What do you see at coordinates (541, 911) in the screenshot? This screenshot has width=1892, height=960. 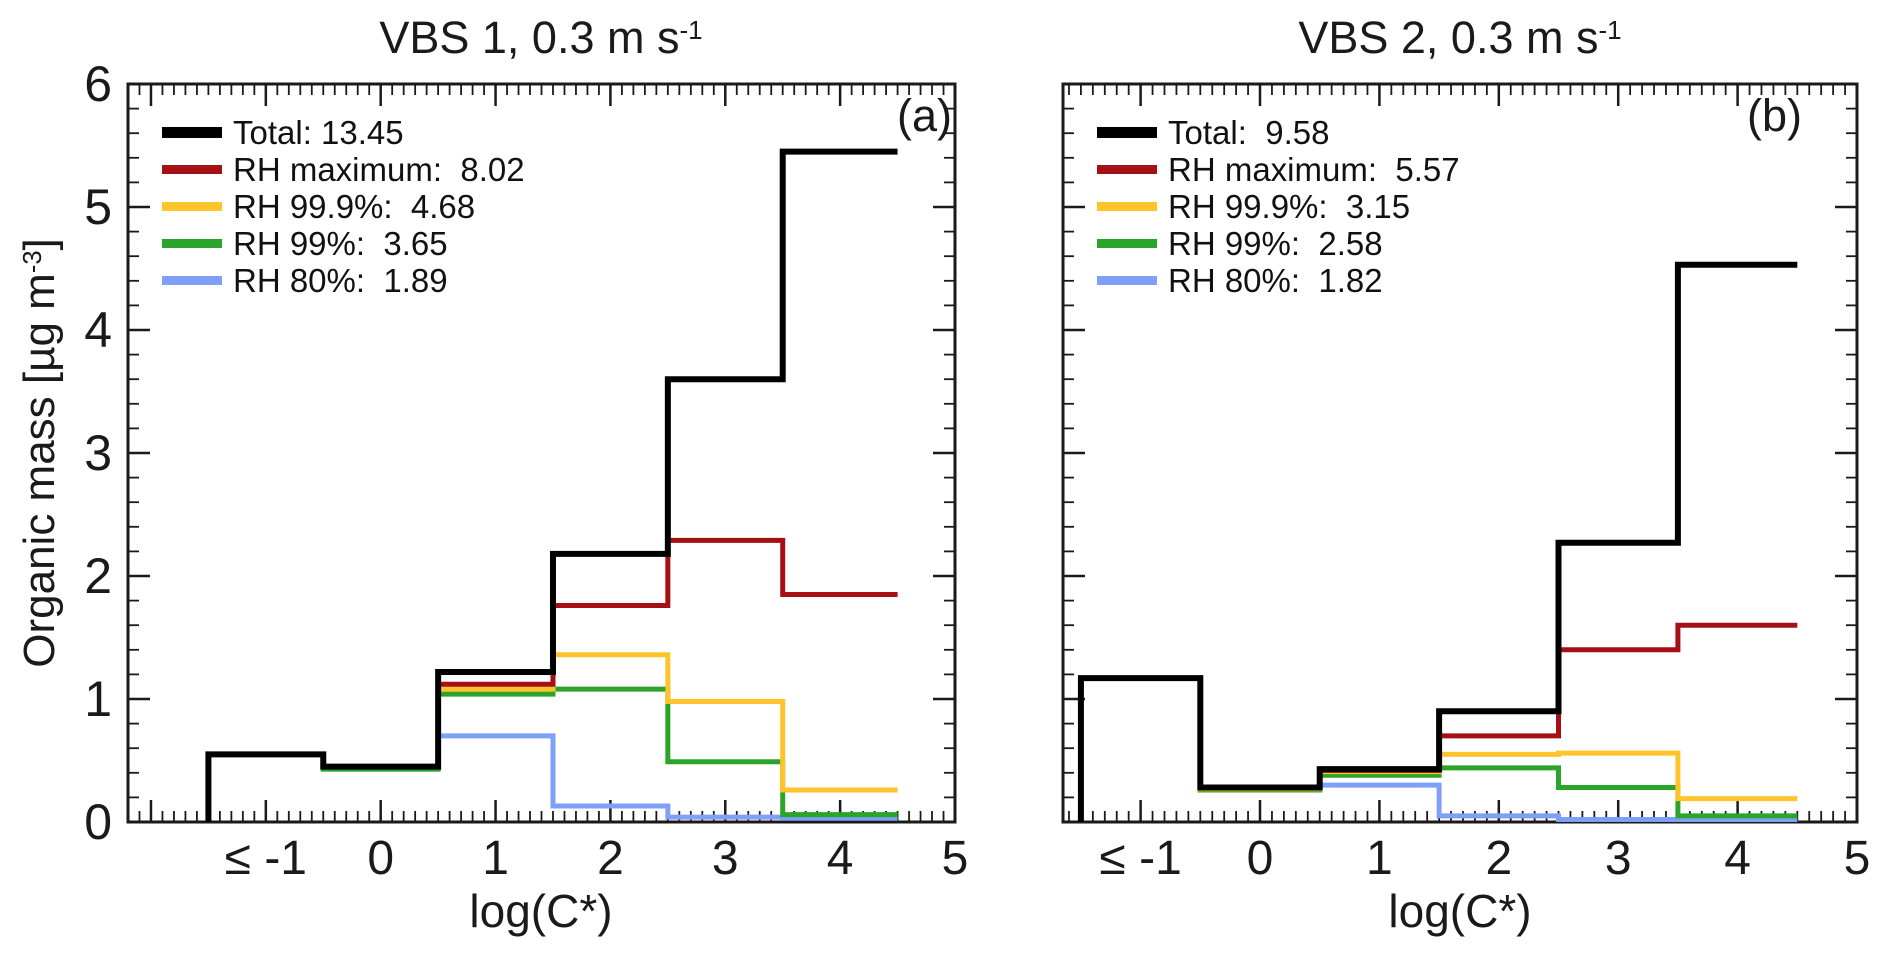 I see `panel-a-x-axis-label: log(C*)` at bounding box center [541, 911].